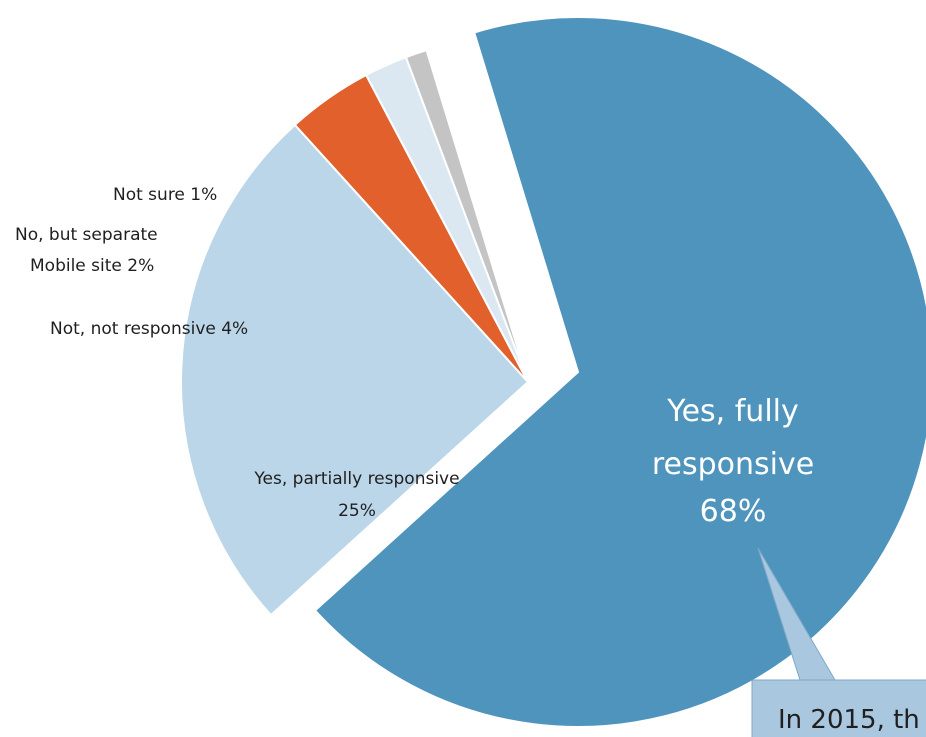 This screenshot has width=926, height=737. I want to click on label-not-responsive: Not, not responsive 4%, so click(149, 329).